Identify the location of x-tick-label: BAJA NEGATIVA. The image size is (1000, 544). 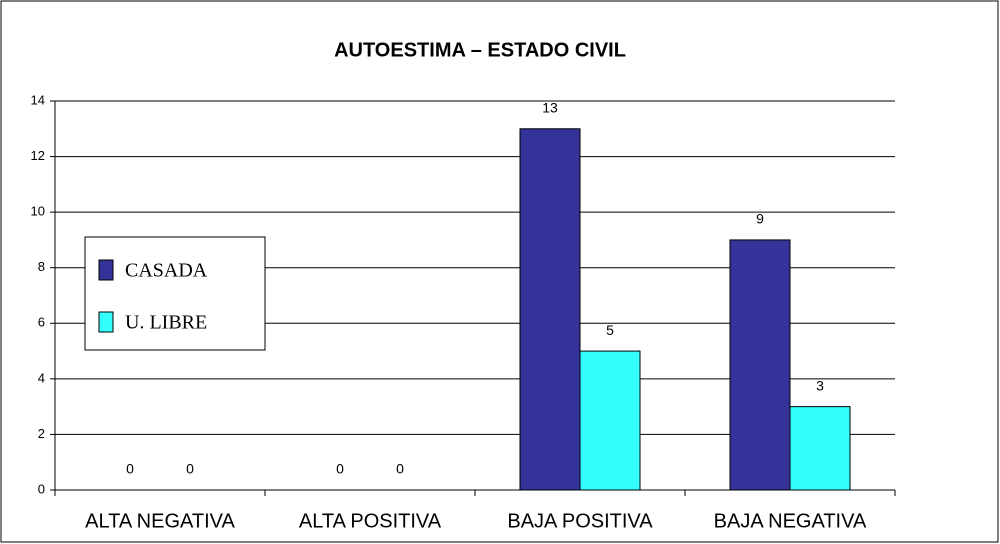
(790, 521).